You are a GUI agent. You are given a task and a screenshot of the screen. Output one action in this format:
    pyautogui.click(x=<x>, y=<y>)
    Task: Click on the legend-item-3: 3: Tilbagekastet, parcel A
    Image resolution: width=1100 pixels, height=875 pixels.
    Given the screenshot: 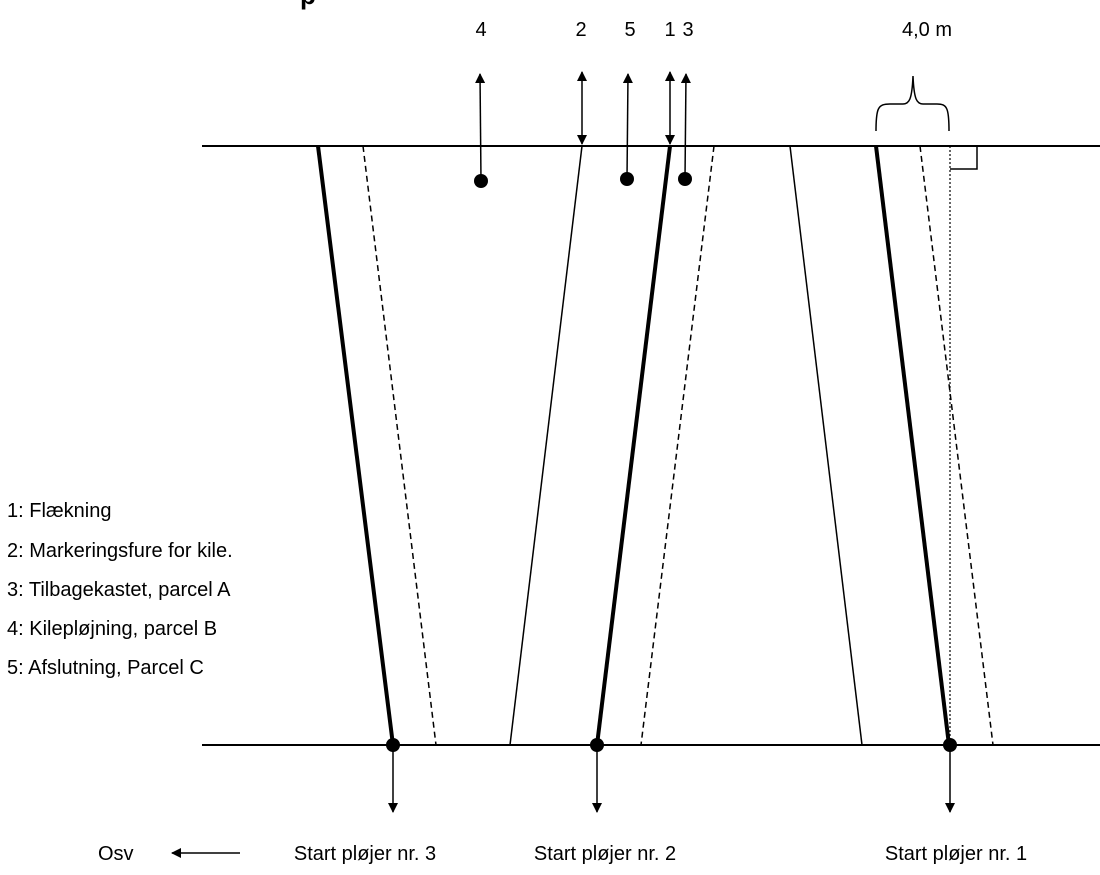 What is the action you would take?
    pyautogui.click(x=119, y=590)
    